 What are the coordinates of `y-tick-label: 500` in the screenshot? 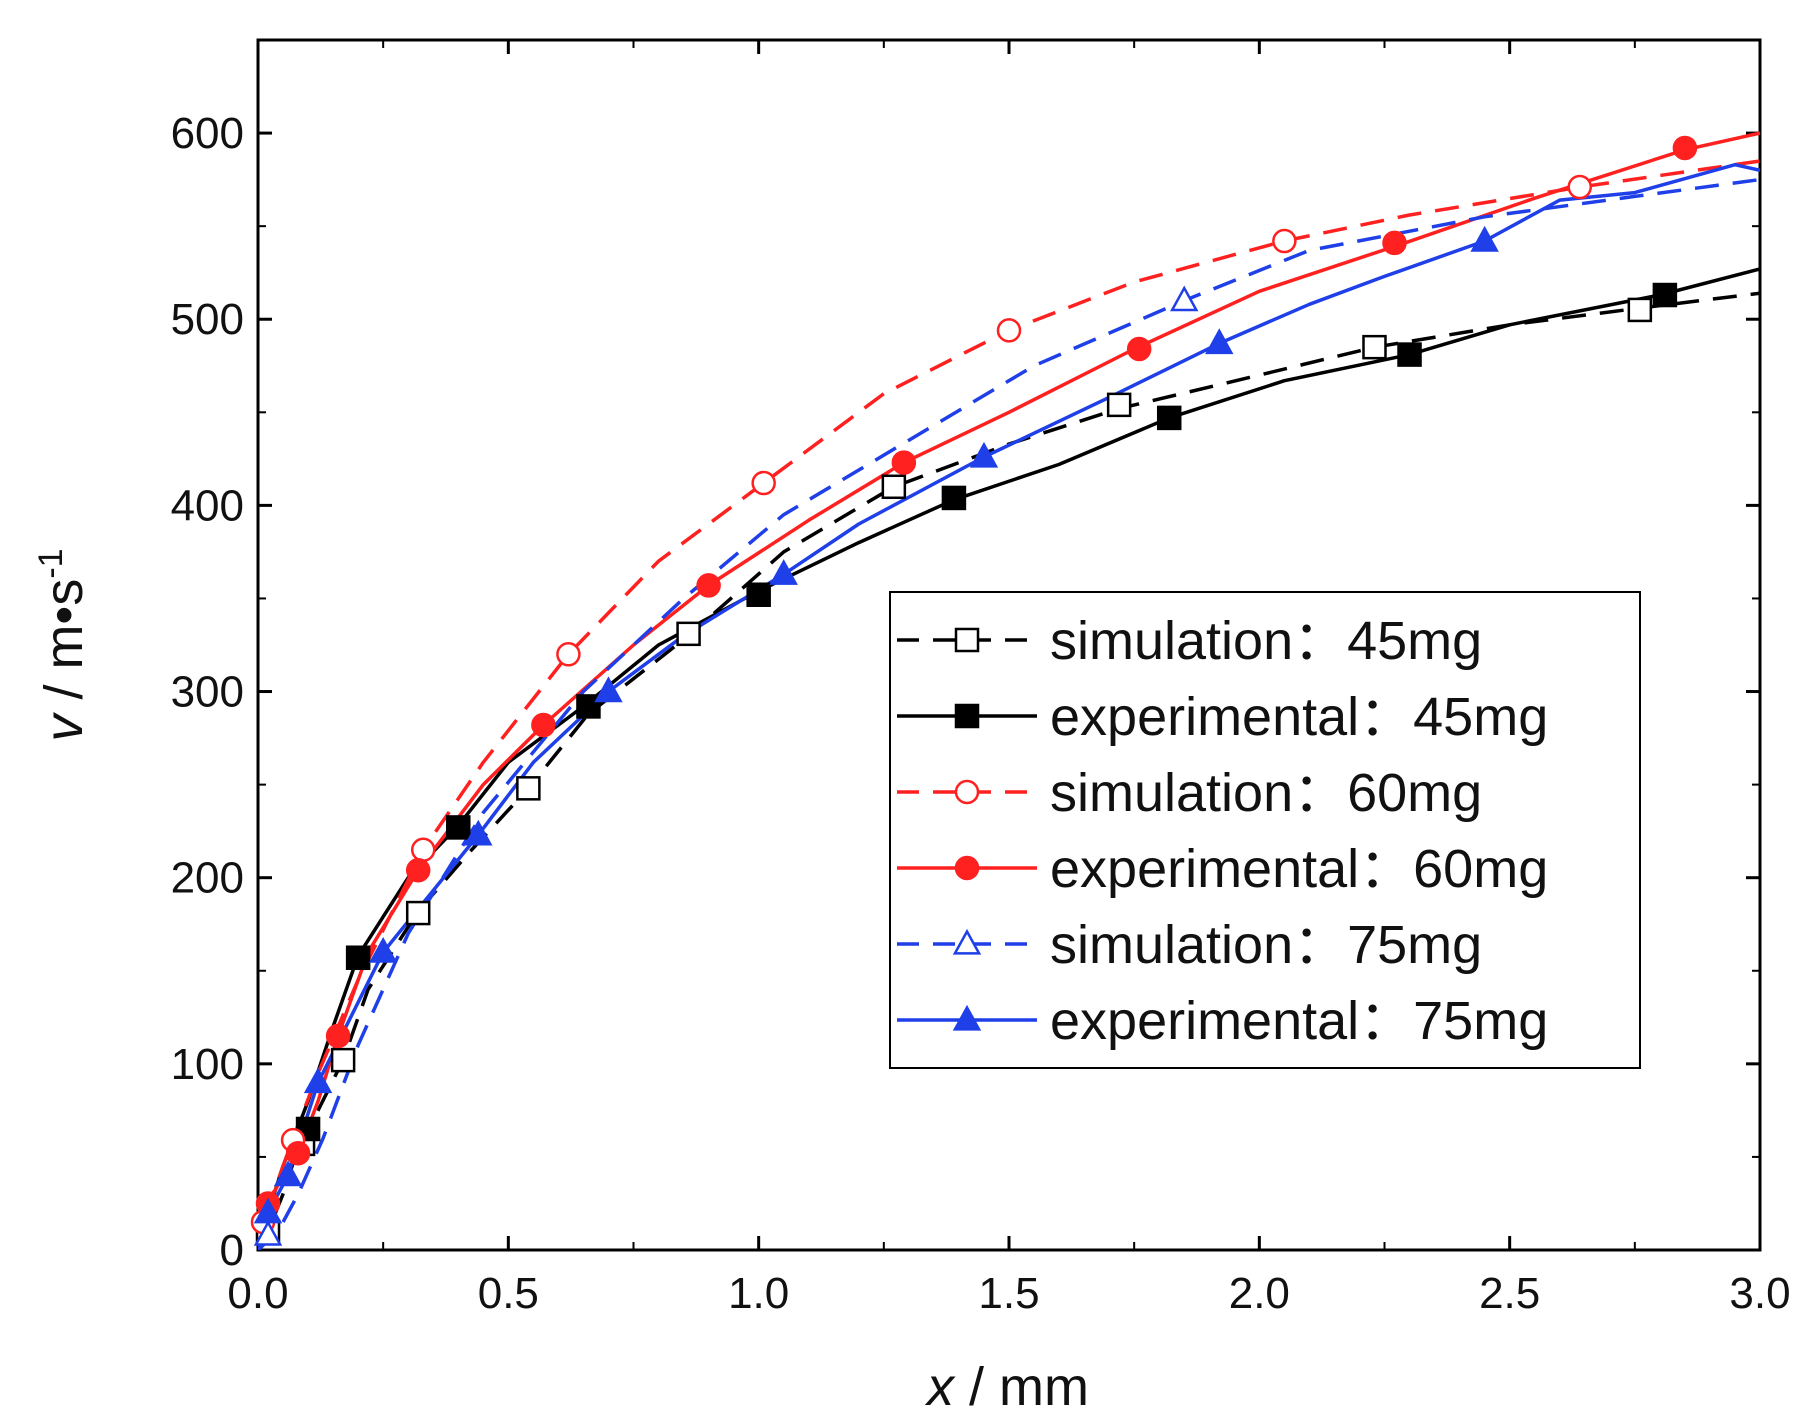 It's located at (207, 319).